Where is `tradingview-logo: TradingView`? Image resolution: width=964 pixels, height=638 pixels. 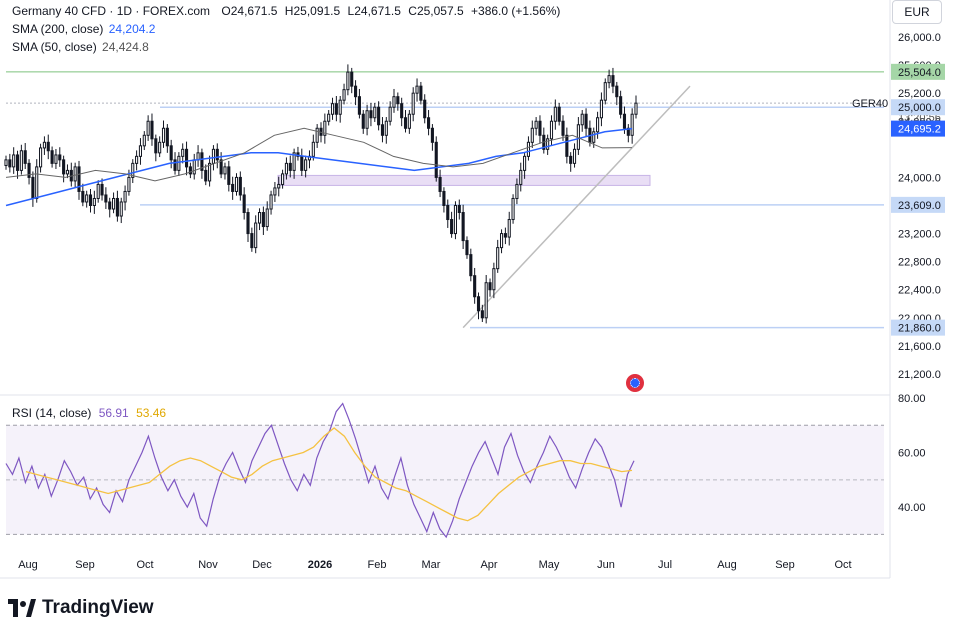 tradingview-logo: TradingView is located at coordinates (81, 608).